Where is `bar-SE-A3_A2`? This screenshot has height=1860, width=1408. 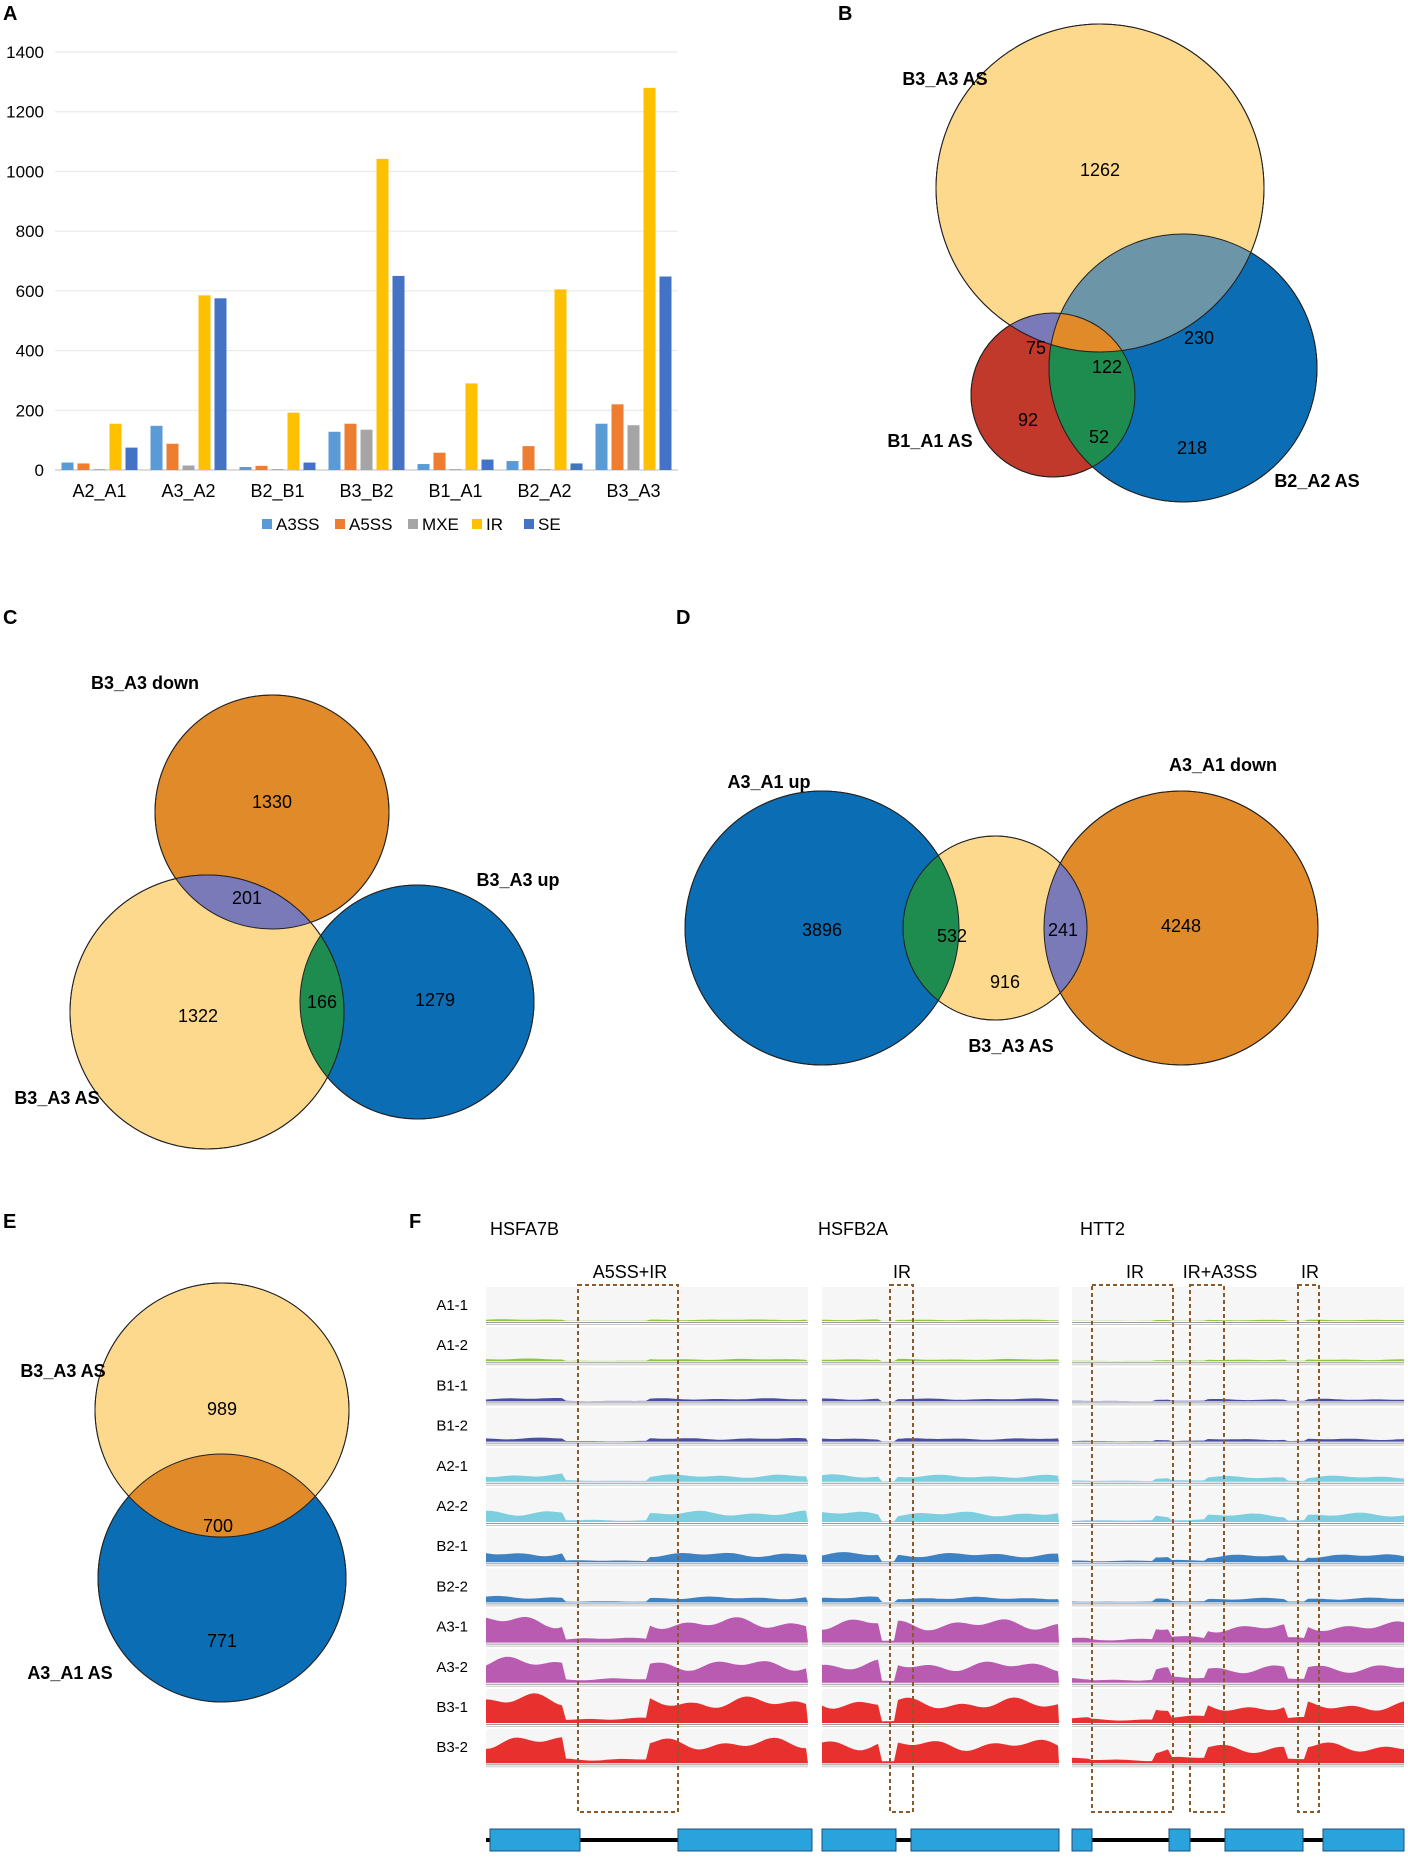 bar-SE-A3_A2 is located at coordinates (220, 384).